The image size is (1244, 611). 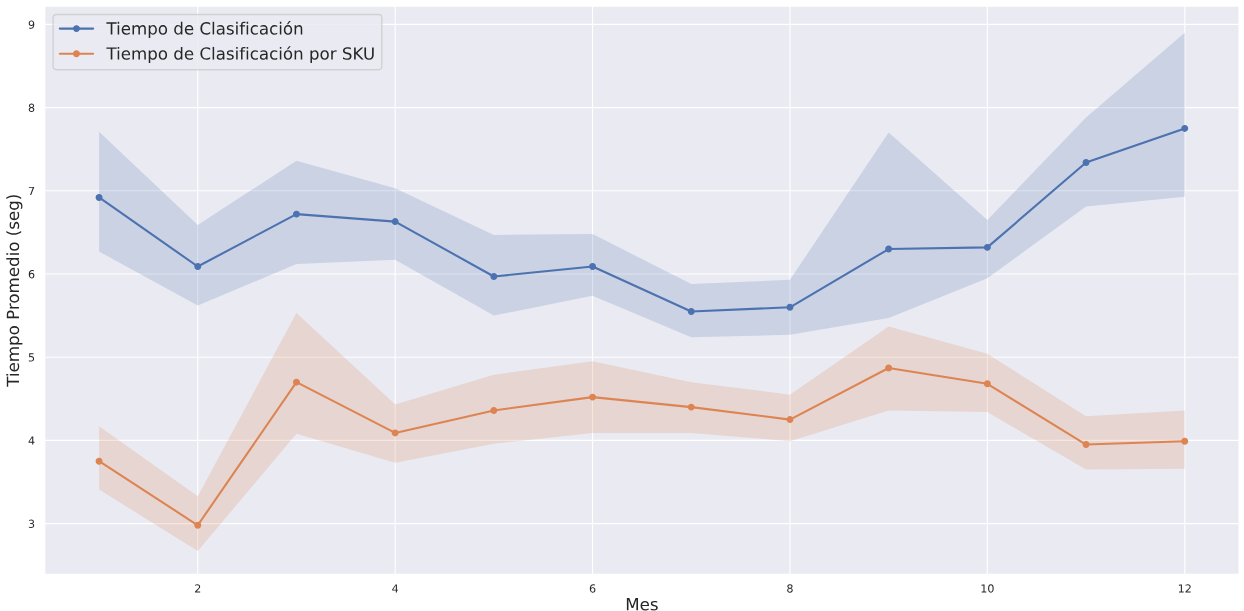 What do you see at coordinates (204, 29) in the screenshot?
I see `legend-label: Tiempo de Clasificación` at bounding box center [204, 29].